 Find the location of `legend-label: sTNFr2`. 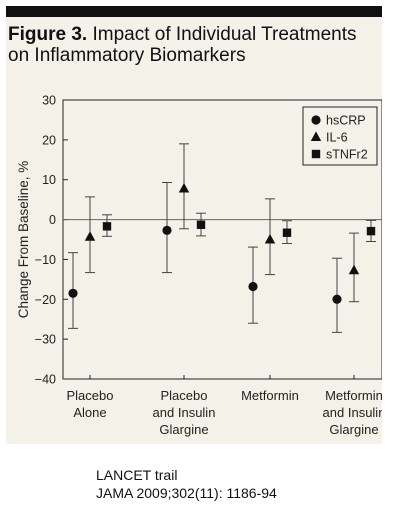

legend-label: sTNFr2 is located at coordinates (347, 155).